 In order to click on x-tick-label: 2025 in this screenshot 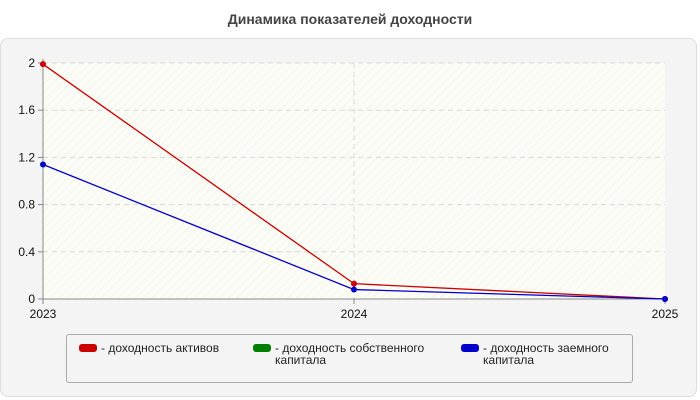, I will do `click(665, 314)`.